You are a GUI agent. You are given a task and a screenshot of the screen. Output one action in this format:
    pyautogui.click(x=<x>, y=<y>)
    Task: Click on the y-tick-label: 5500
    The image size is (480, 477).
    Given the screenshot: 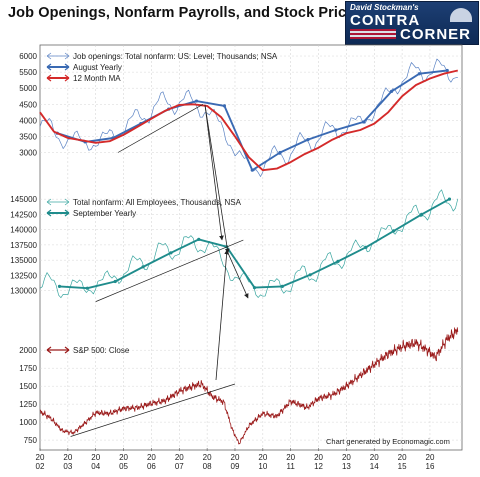 What is the action you would take?
    pyautogui.click(x=28, y=72)
    